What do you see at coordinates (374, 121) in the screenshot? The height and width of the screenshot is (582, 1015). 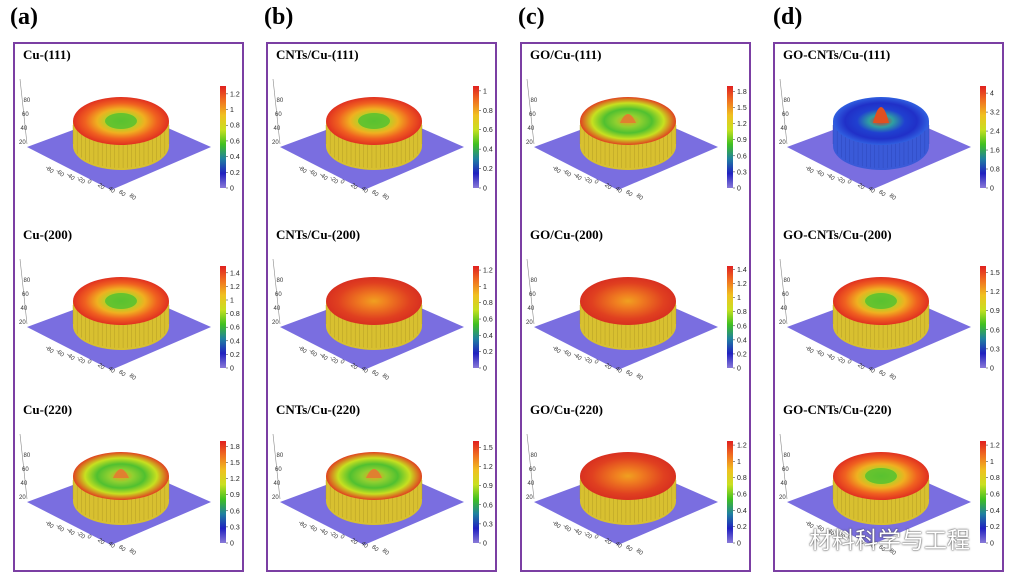 I see `surface-dip` at bounding box center [374, 121].